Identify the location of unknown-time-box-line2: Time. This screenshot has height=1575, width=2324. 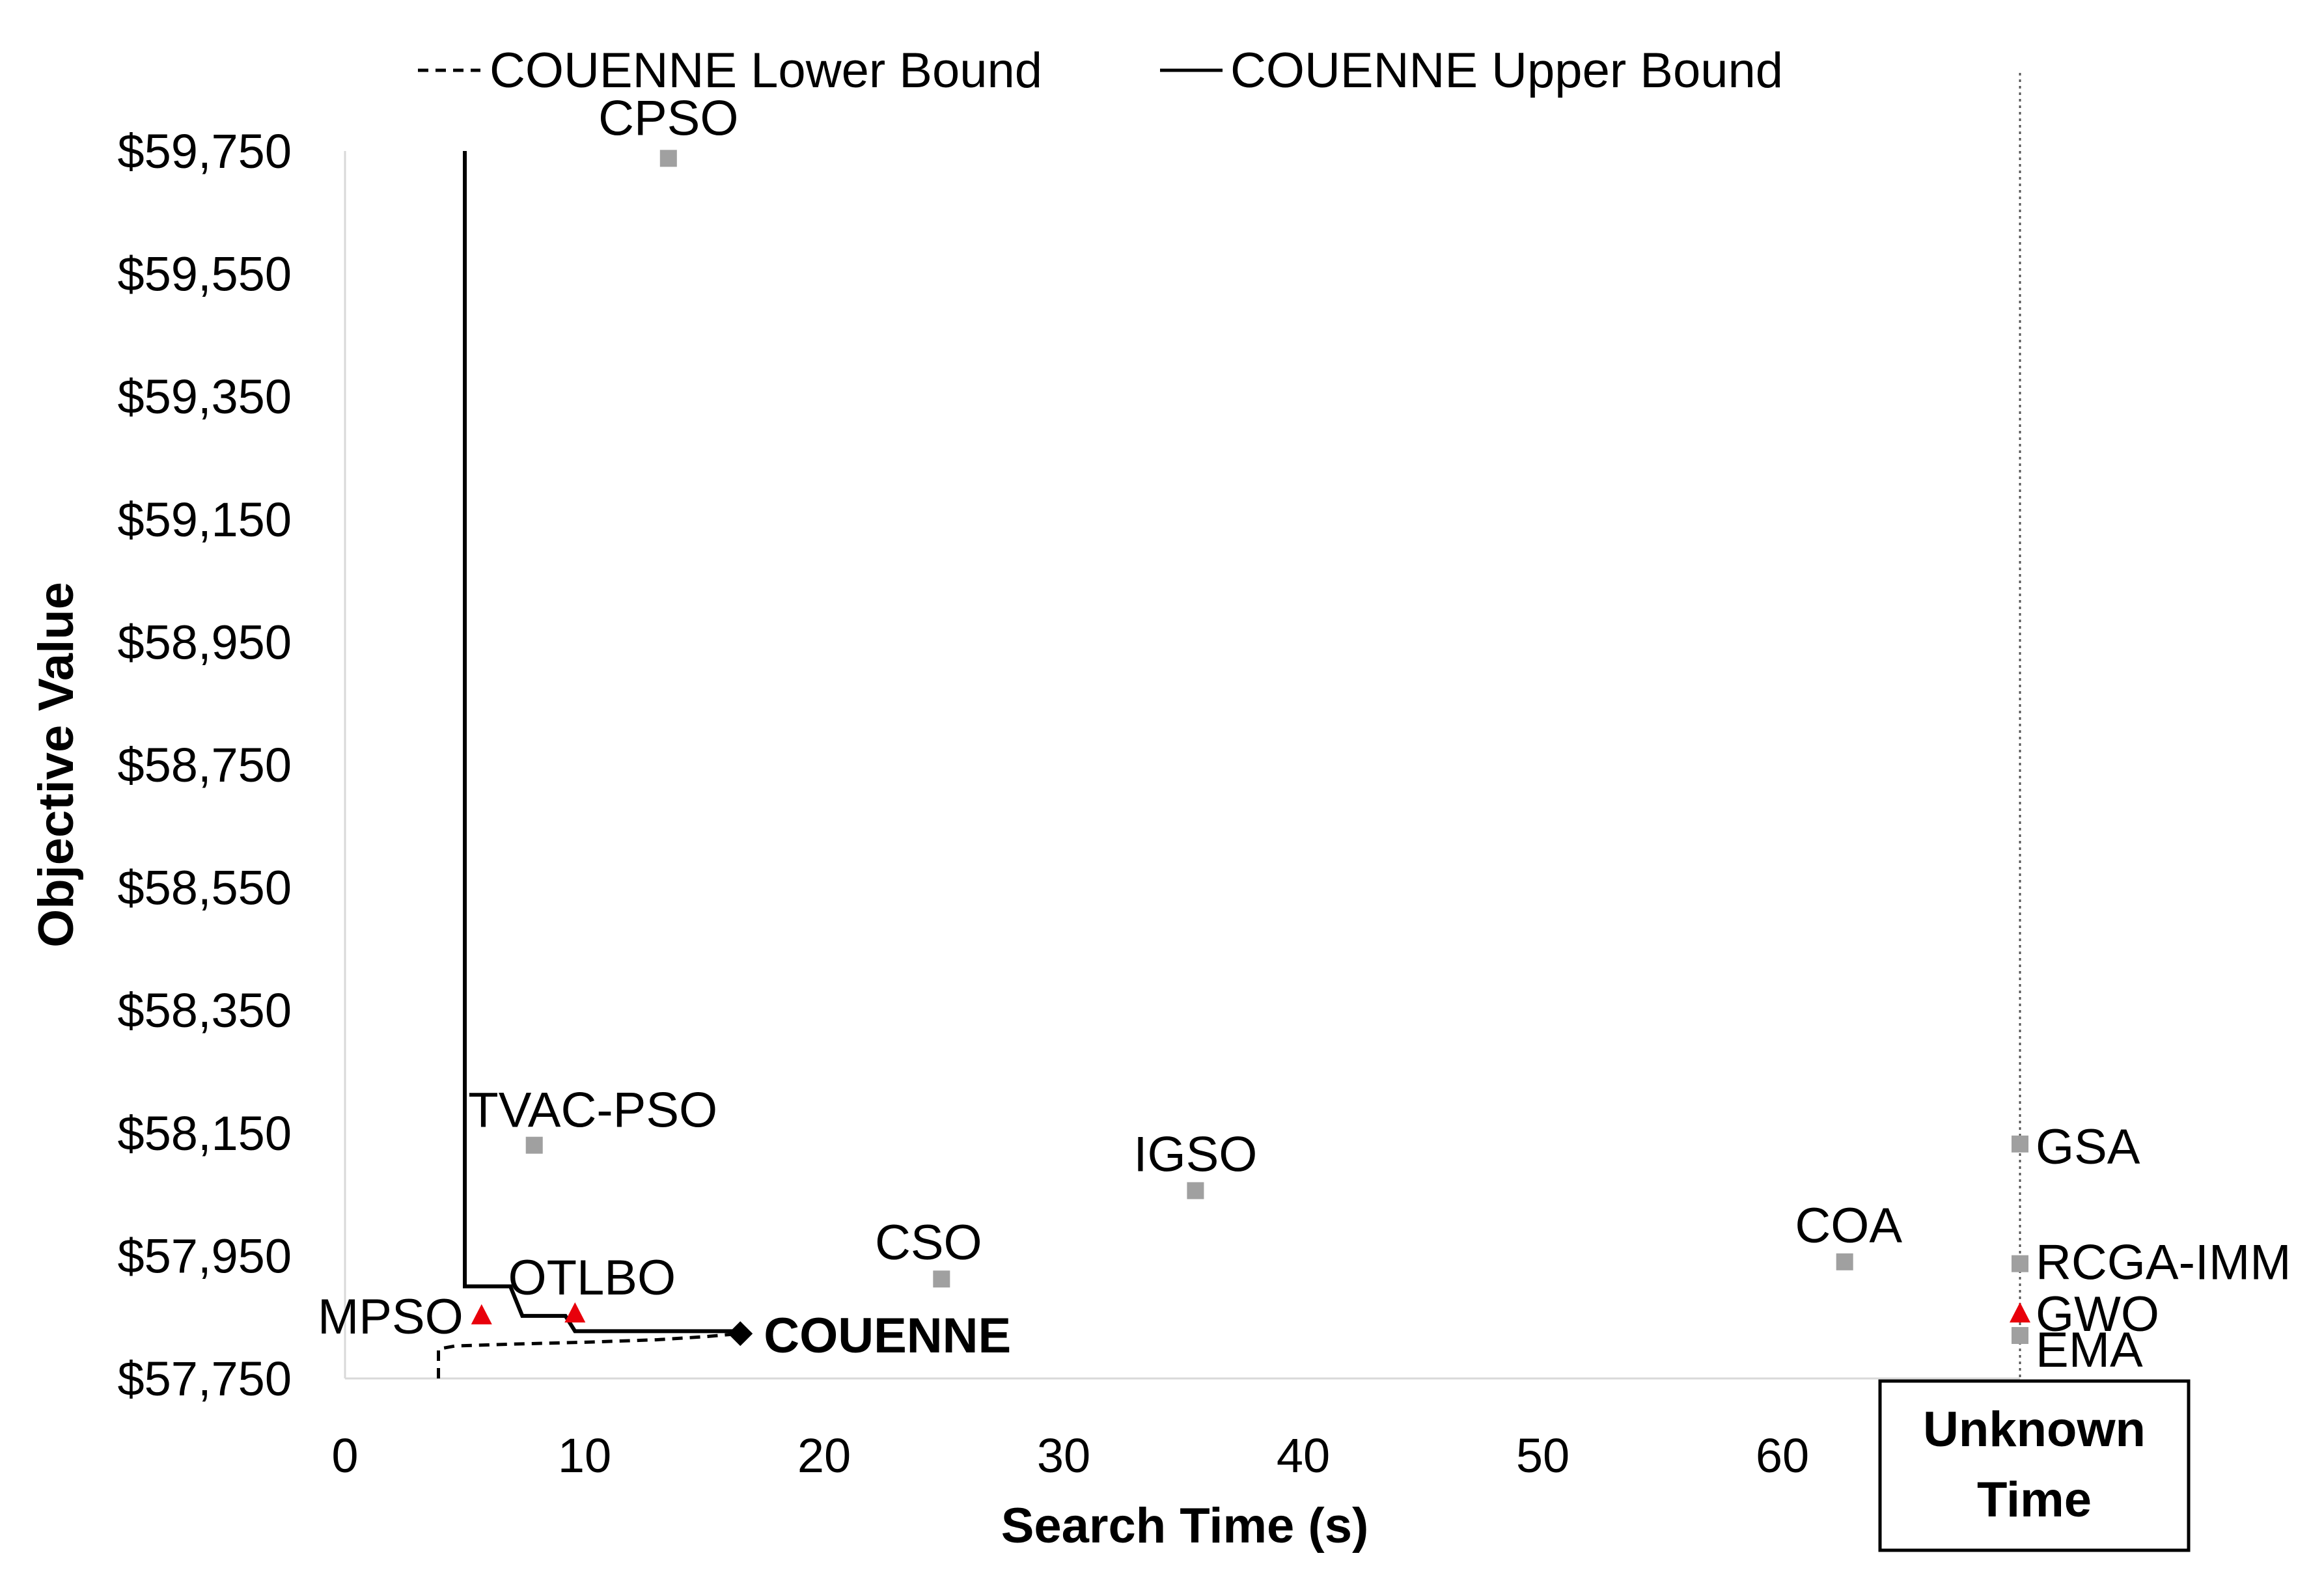
(2034, 1499).